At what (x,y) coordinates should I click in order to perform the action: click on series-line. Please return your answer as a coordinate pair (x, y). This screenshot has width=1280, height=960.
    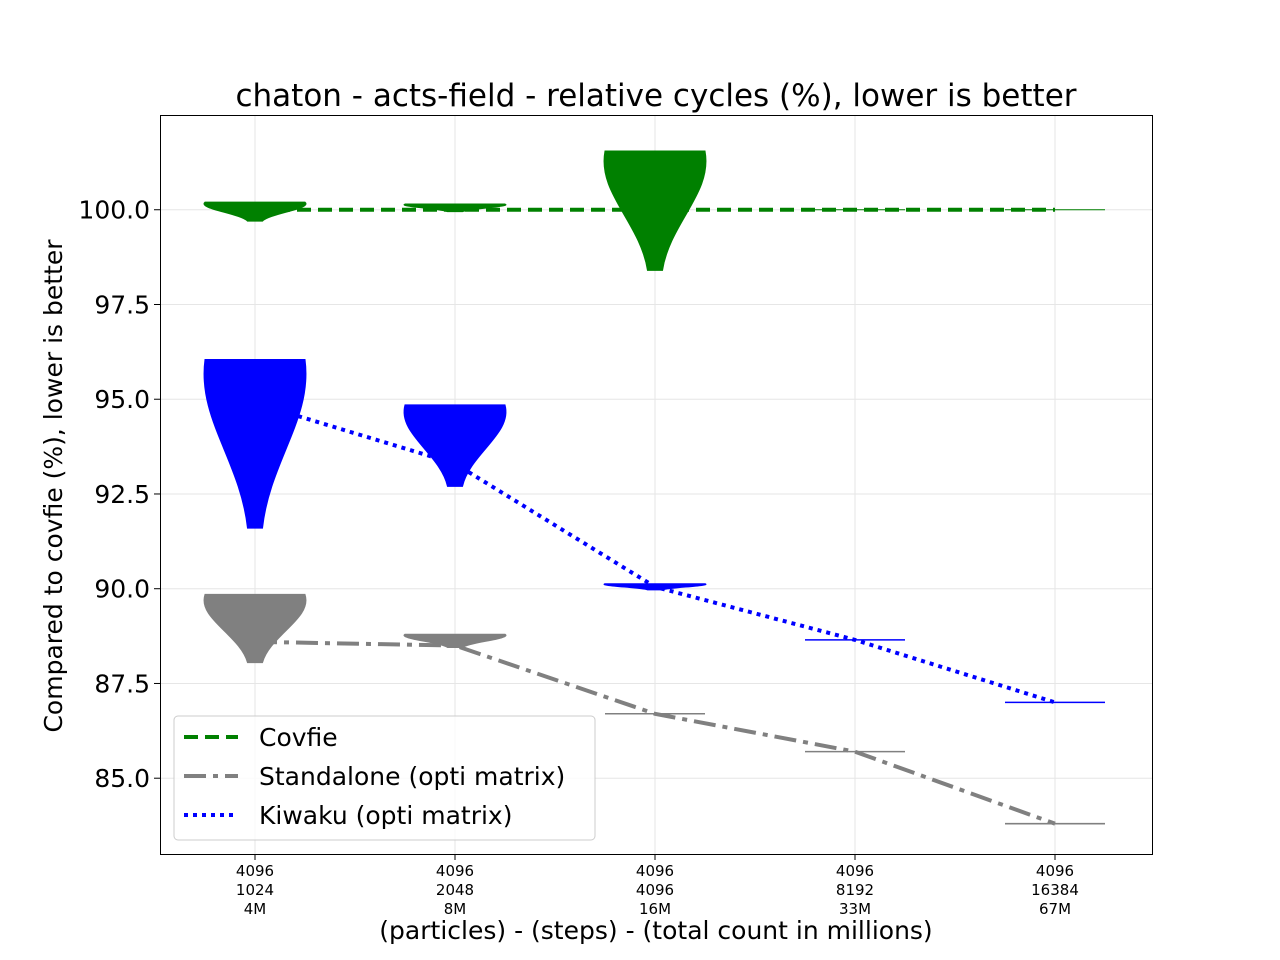
    Looking at the image, I should click on (655, 732).